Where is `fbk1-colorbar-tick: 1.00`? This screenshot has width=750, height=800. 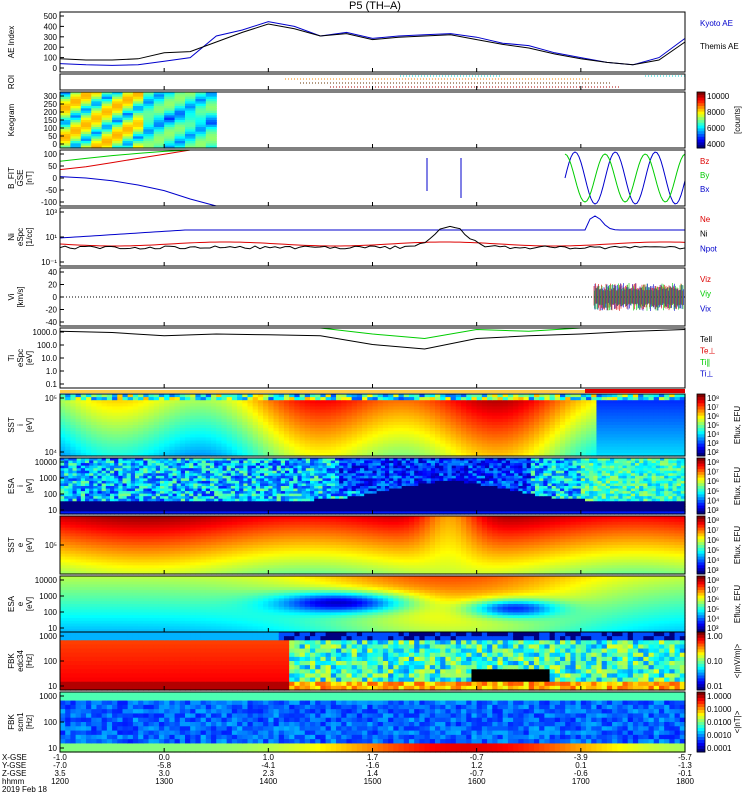 fbk1-colorbar-tick: 1.00 is located at coordinates (715, 636).